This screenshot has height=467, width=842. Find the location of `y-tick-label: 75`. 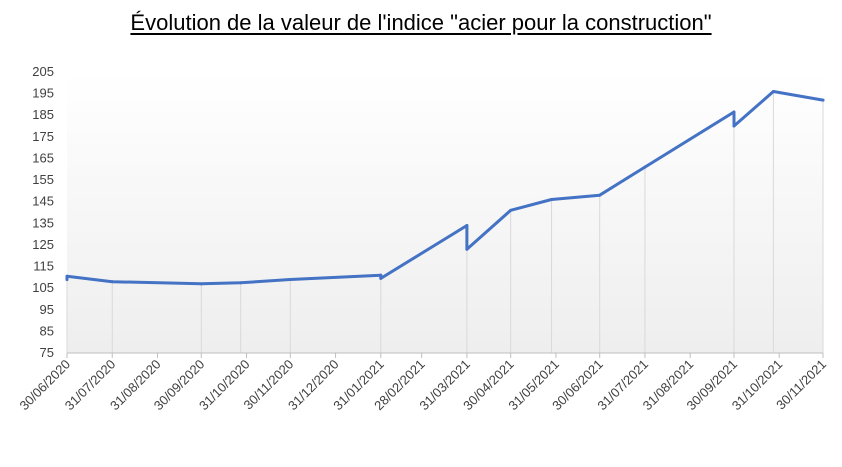

y-tick-label: 75 is located at coordinates (47, 352).